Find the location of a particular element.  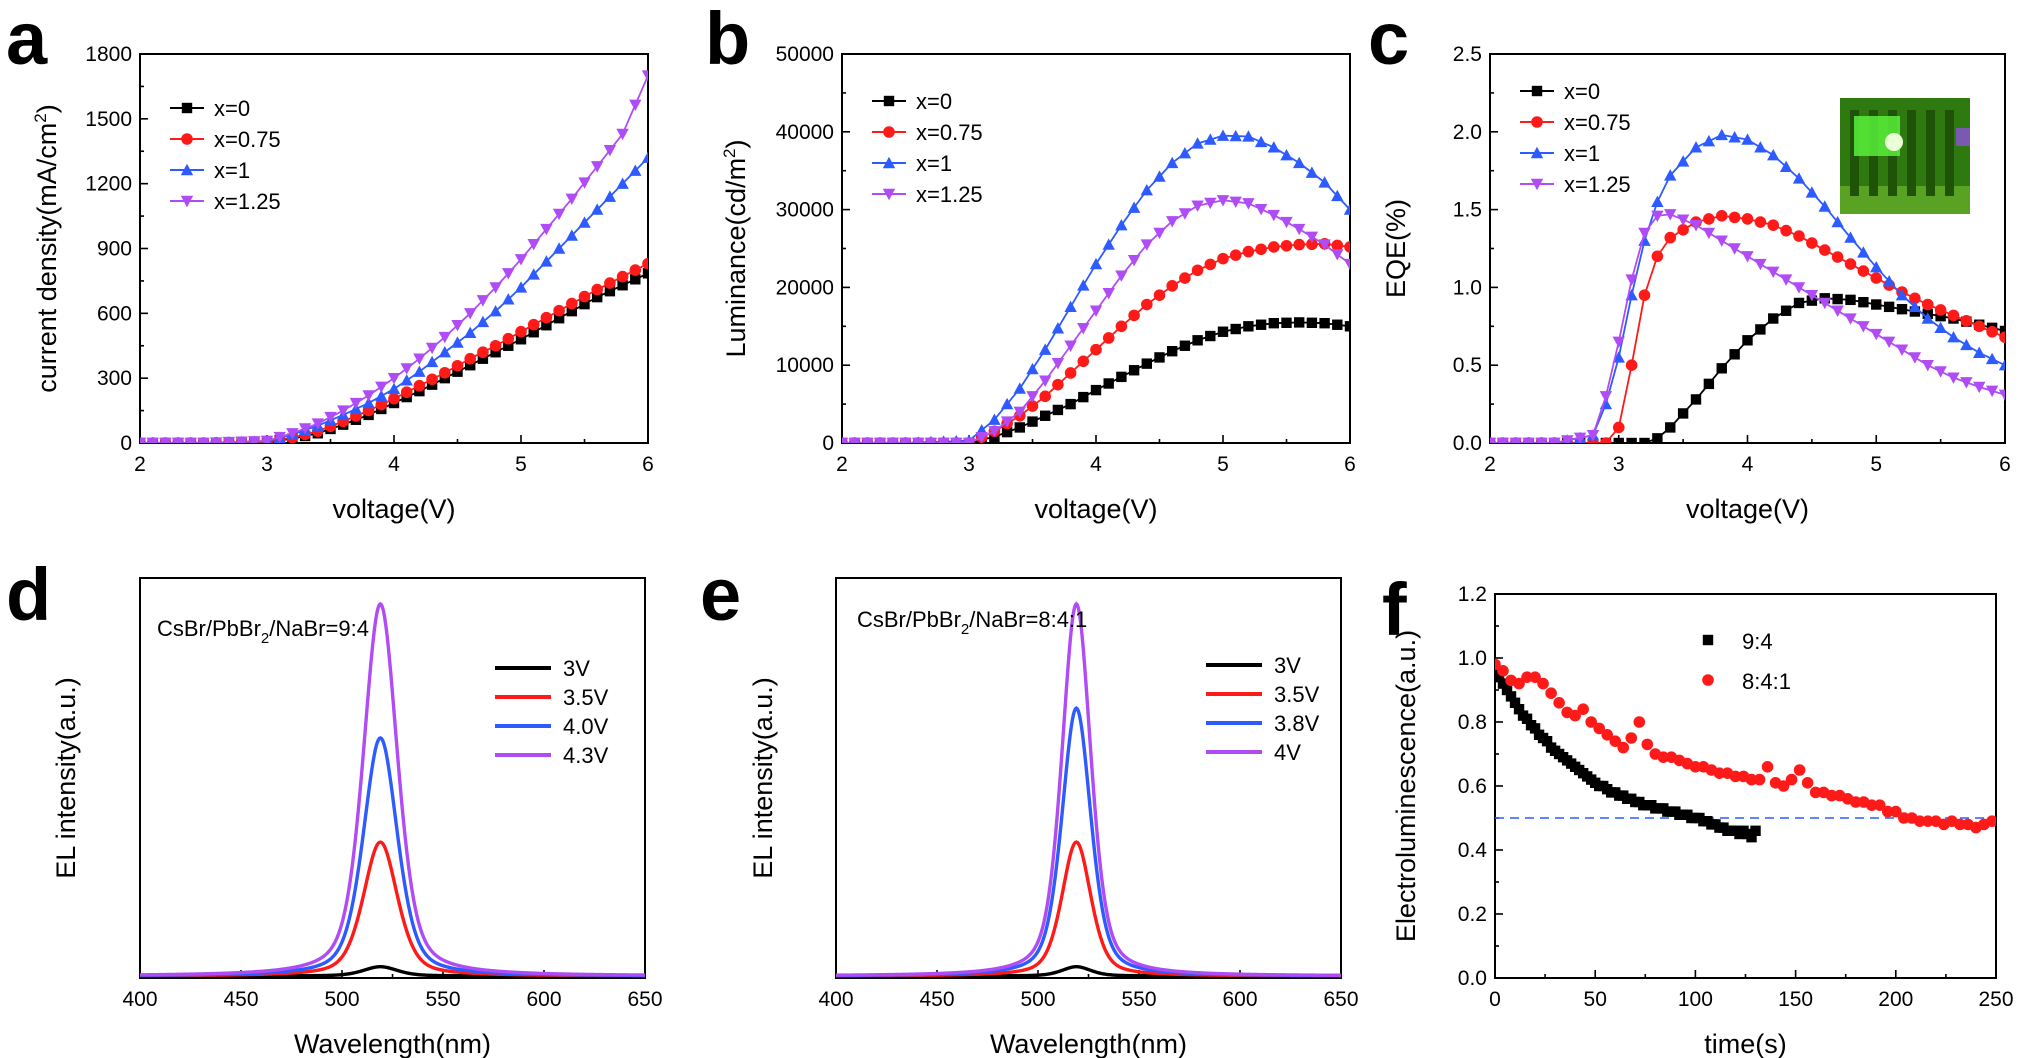

x-tick-label: 500 is located at coordinates (341, 999).